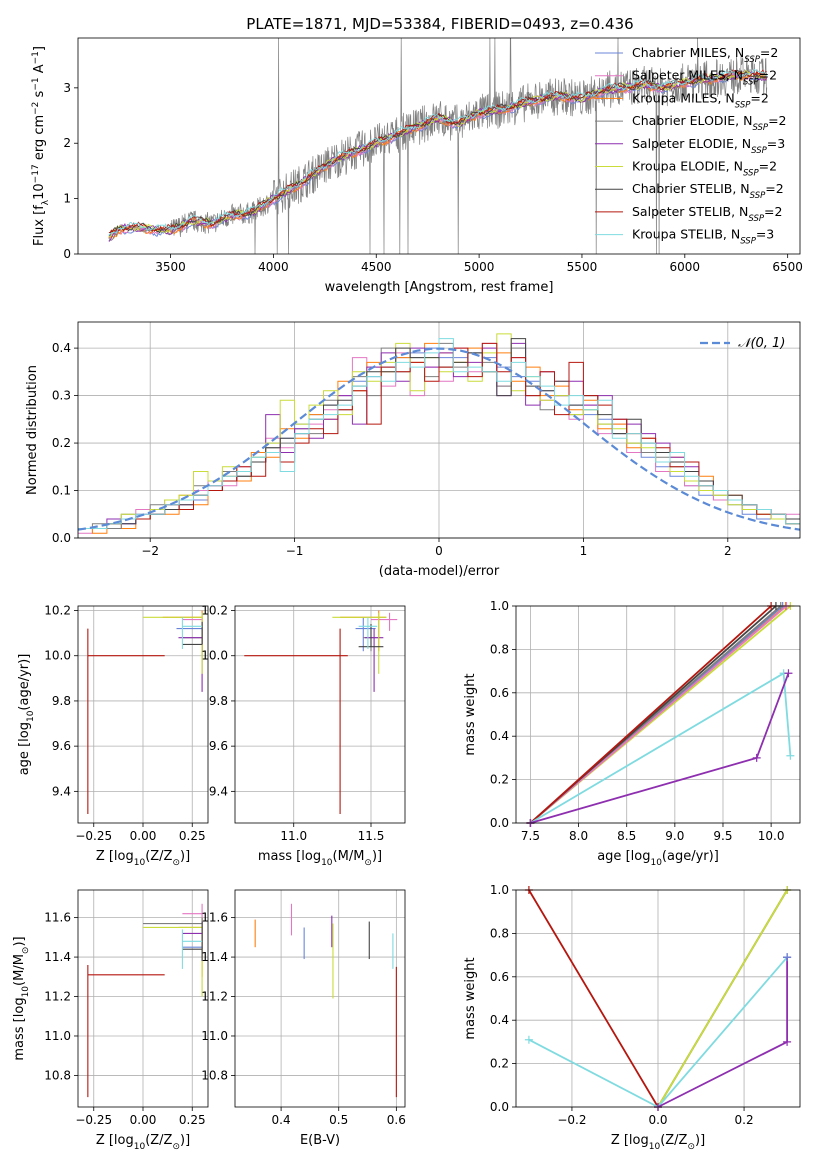  What do you see at coordinates (57, 957) in the screenshot?
I see `mass-vs-Z-ytick-label: 11.4` at bounding box center [57, 957].